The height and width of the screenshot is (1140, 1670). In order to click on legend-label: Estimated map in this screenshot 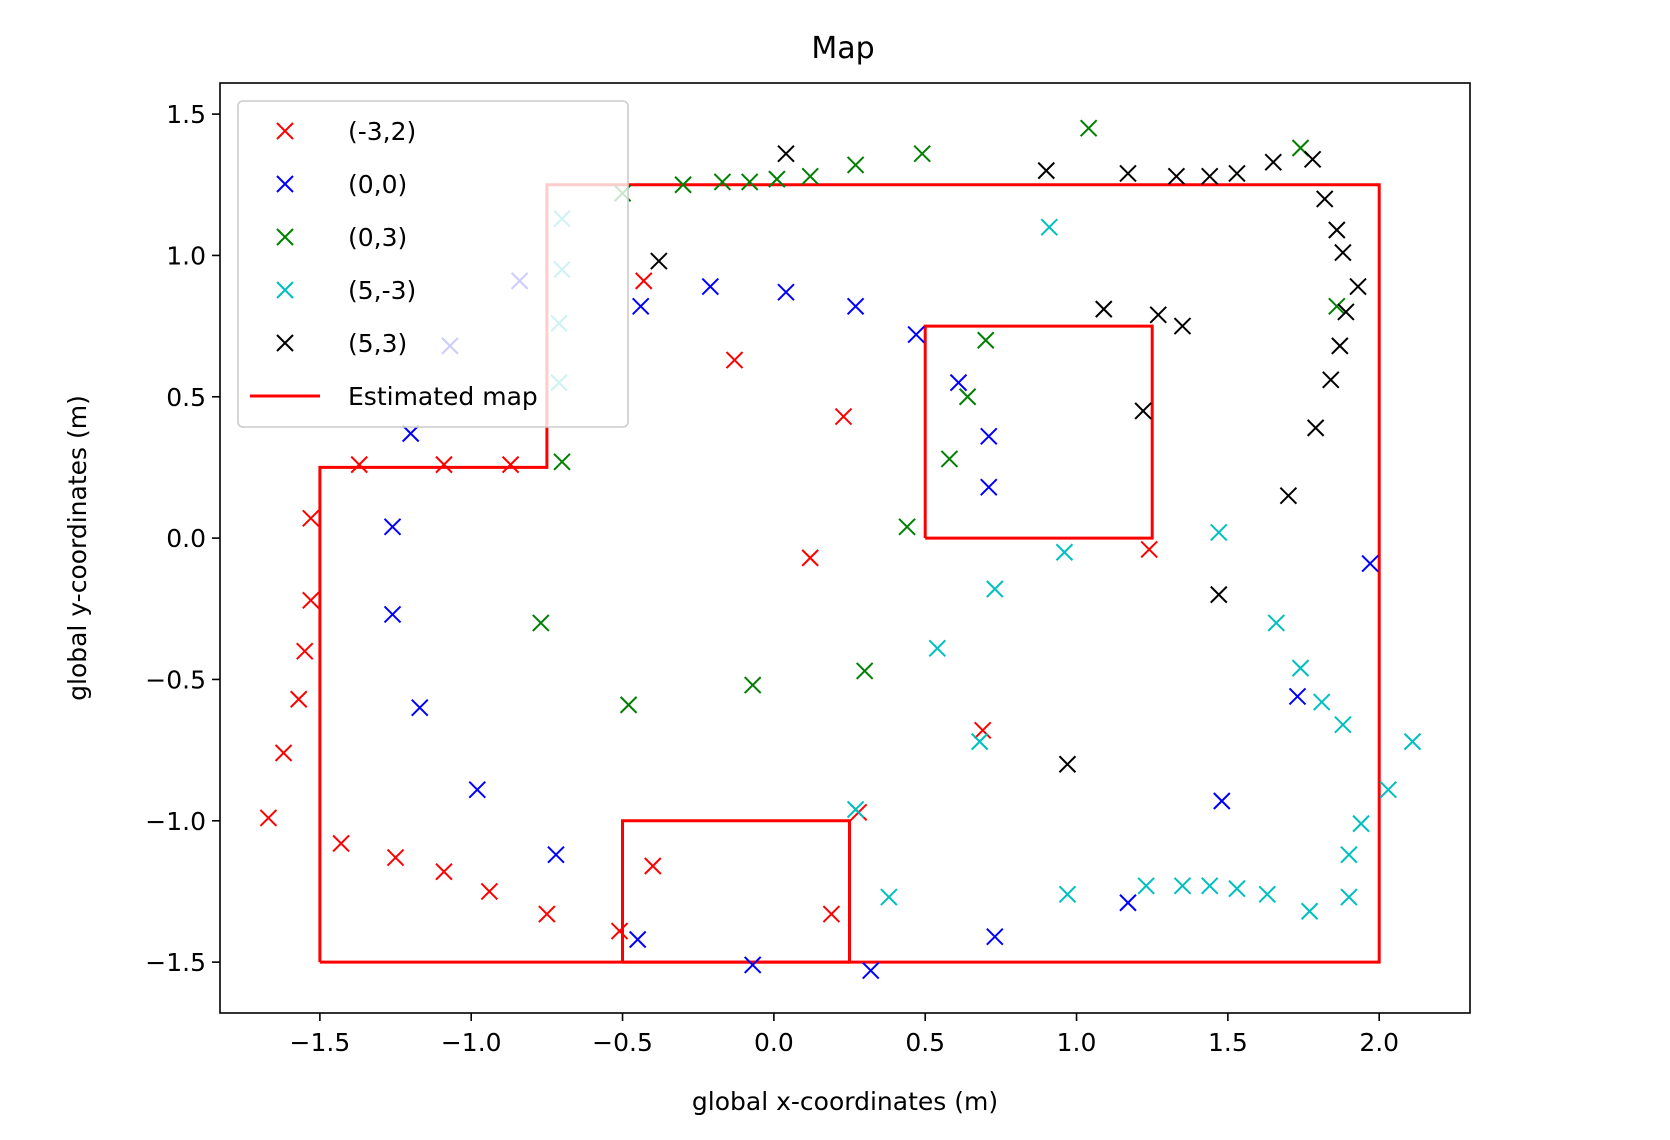, I will do `click(443, 396)`.